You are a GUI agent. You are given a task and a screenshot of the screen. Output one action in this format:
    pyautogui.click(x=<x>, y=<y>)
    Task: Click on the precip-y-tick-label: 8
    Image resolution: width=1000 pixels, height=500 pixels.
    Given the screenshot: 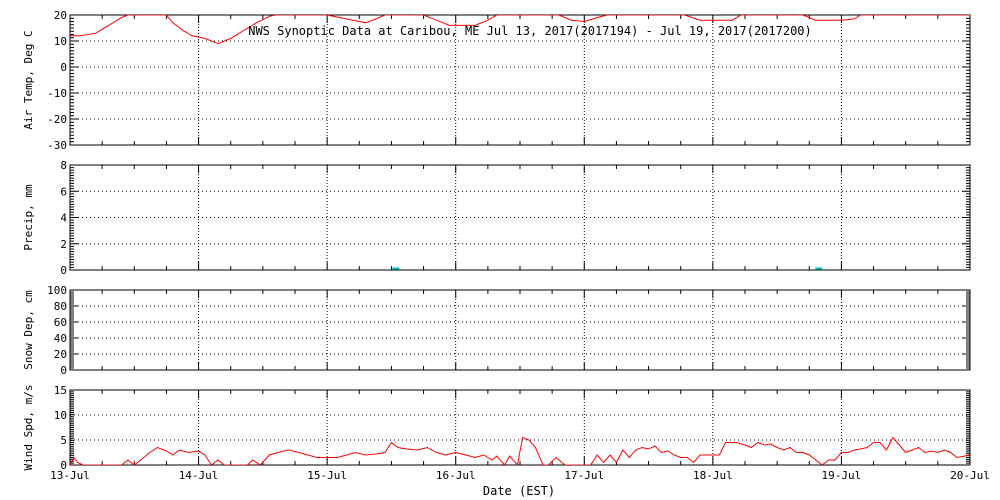 What is the action you would take?
    pyautogui.click(x=63, y=165)
    